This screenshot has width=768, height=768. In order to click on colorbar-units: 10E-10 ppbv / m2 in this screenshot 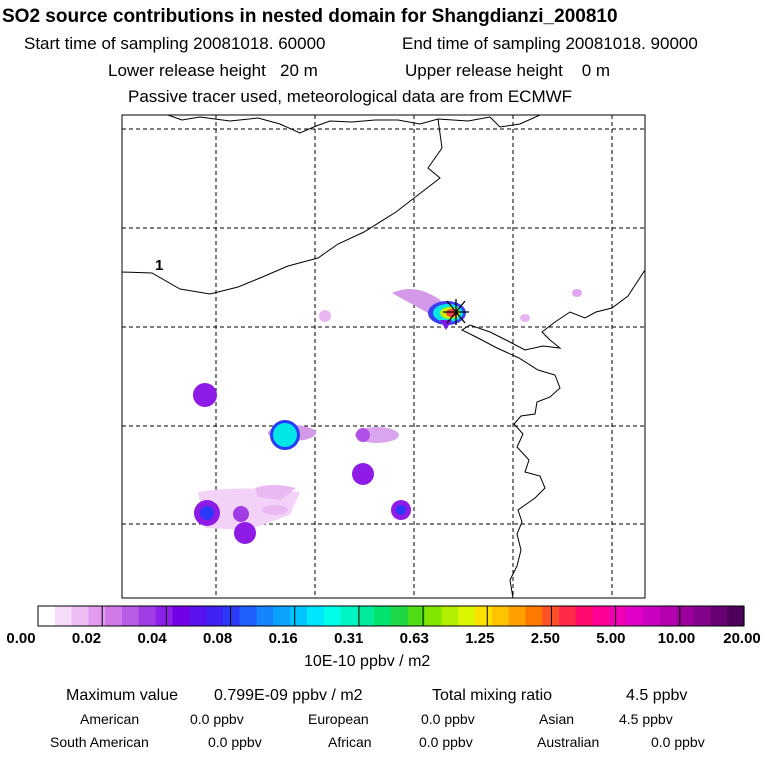, I will do `click(367, 661)`.